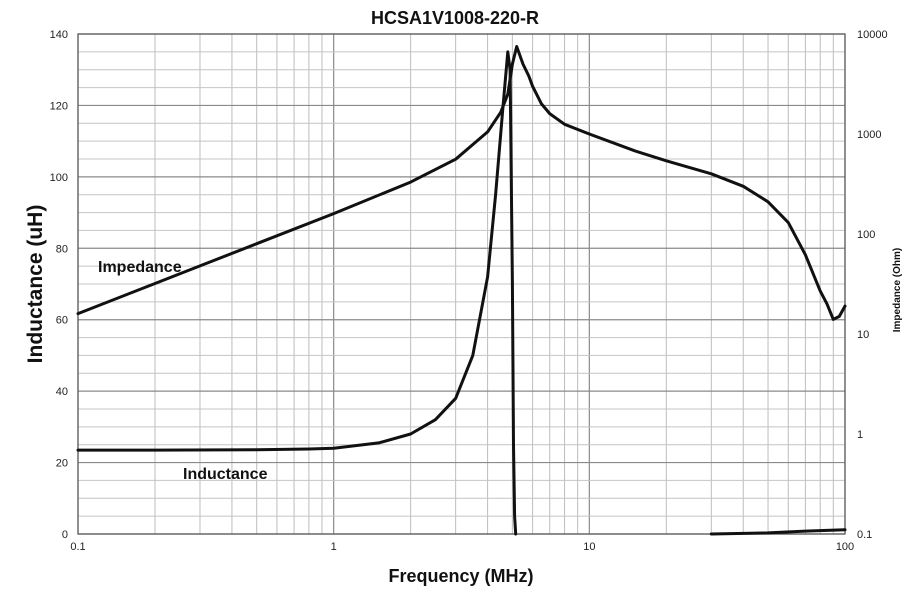 The width and height of the screenshot is (908, 592). I want to click on y-tick-label: 80, so click(62, 249).